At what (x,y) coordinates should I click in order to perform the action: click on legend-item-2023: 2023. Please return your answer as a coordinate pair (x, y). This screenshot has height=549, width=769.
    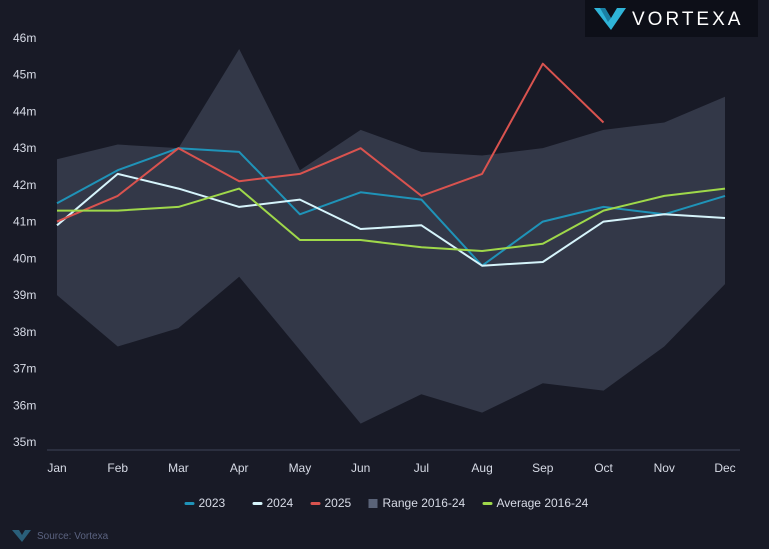
    Looking at the image, I should click on (205, 503).